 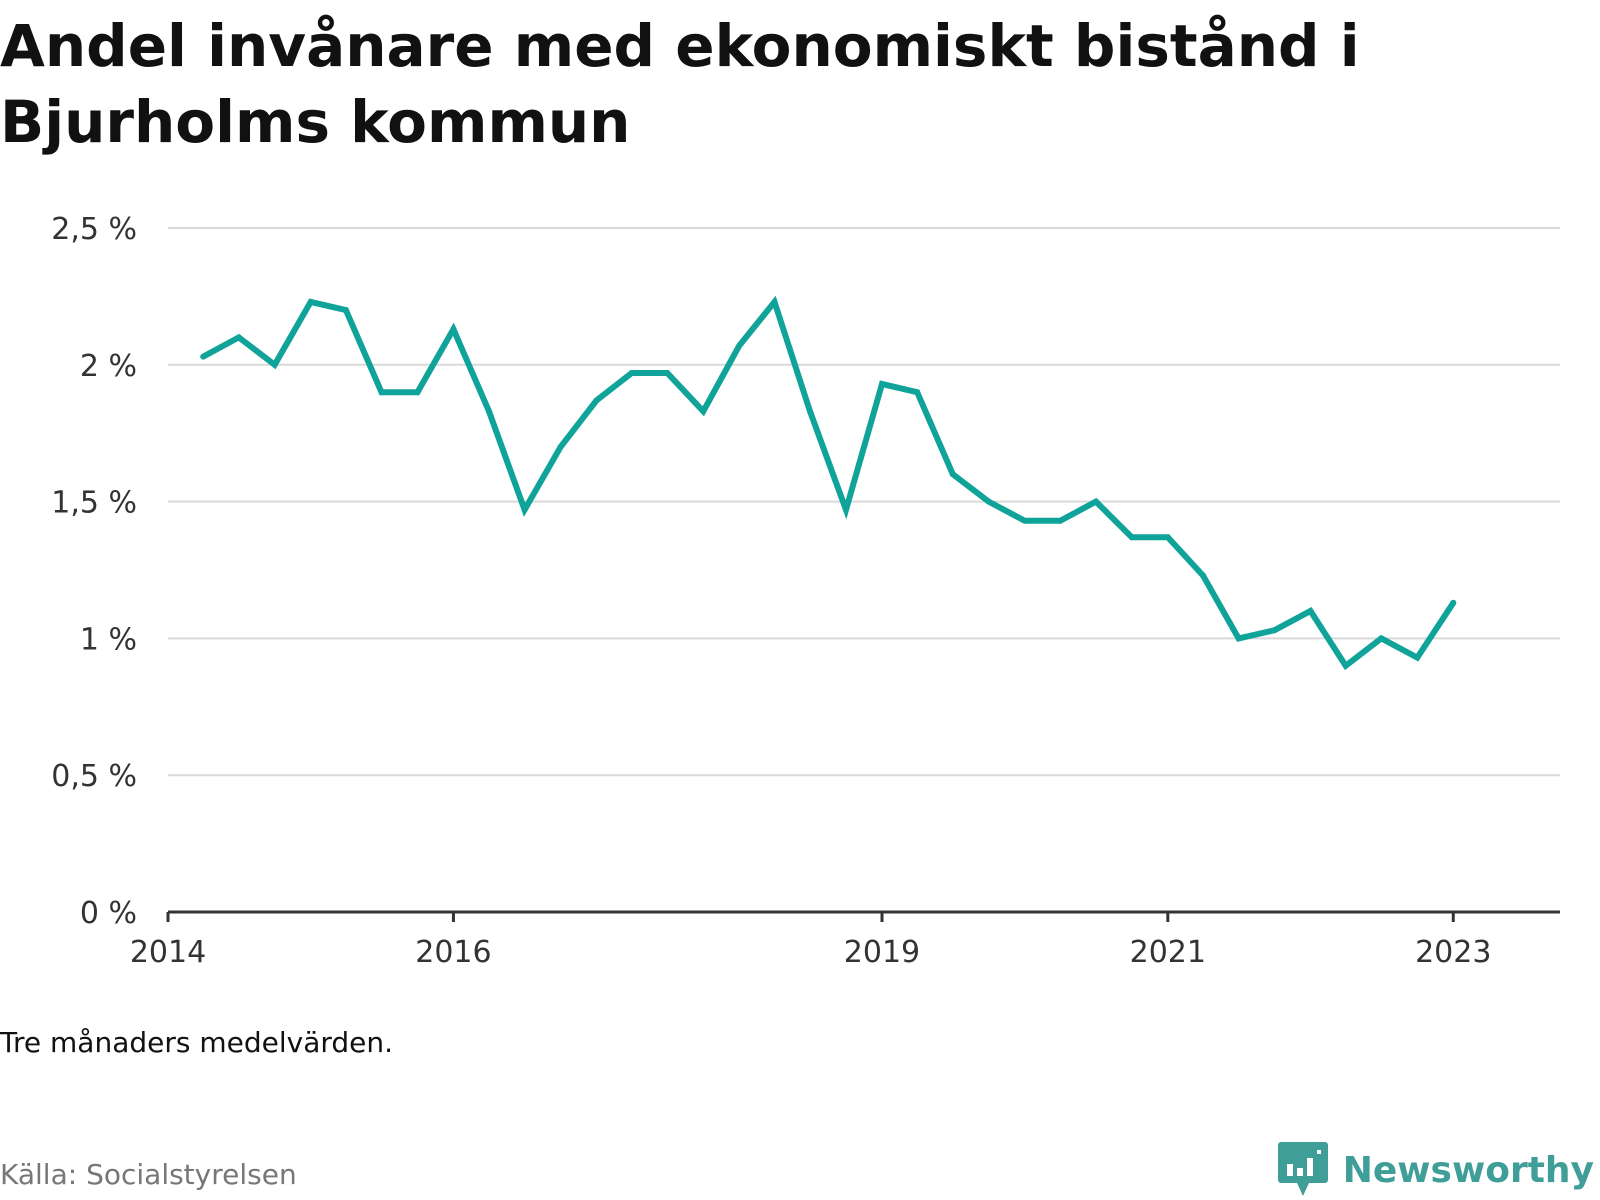 I want to click on y-tick-label: 2 %, so click(x=108, y=366).